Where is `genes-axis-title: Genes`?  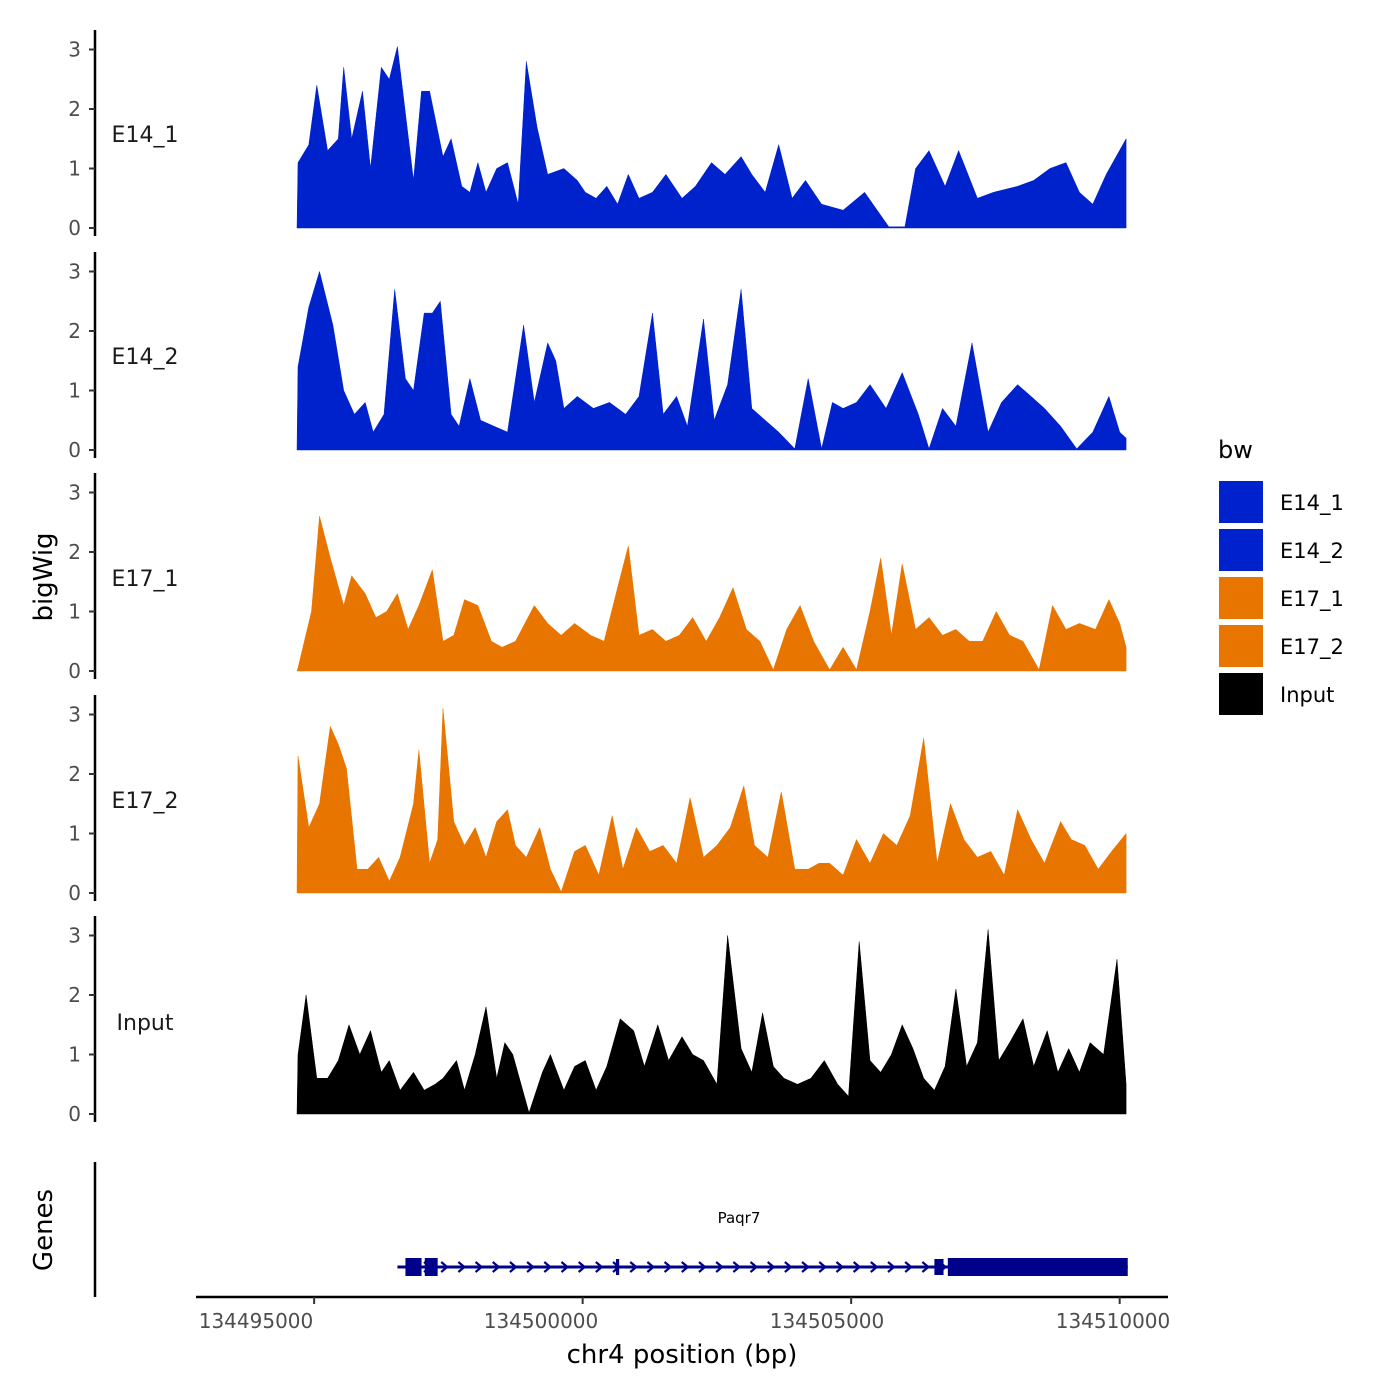
genes-axis-title: Genes is located at coordinates (44, 1230).